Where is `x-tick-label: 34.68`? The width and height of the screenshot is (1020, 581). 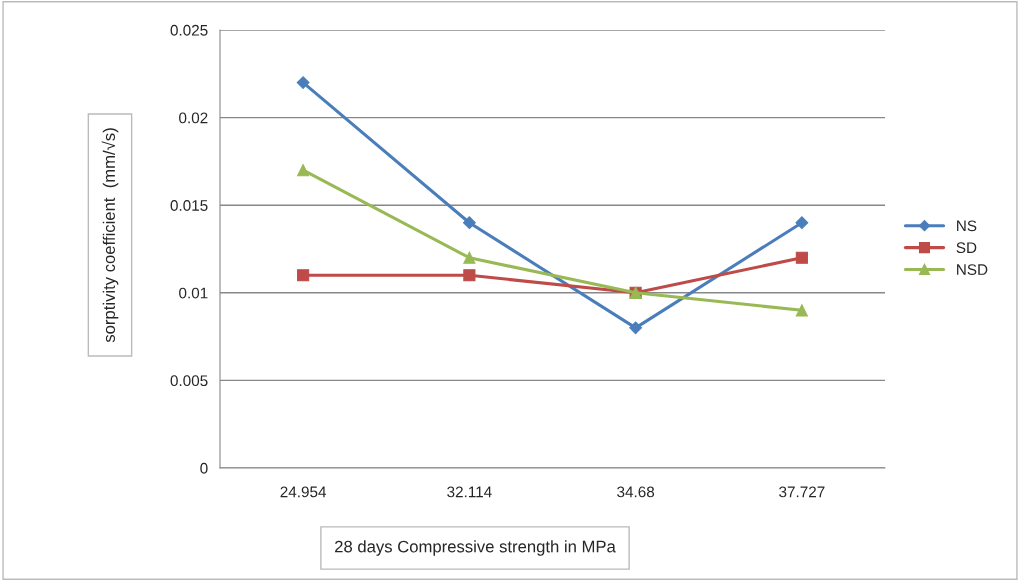
x-tick-label: 34.68 is located at coordinates (636, 492).